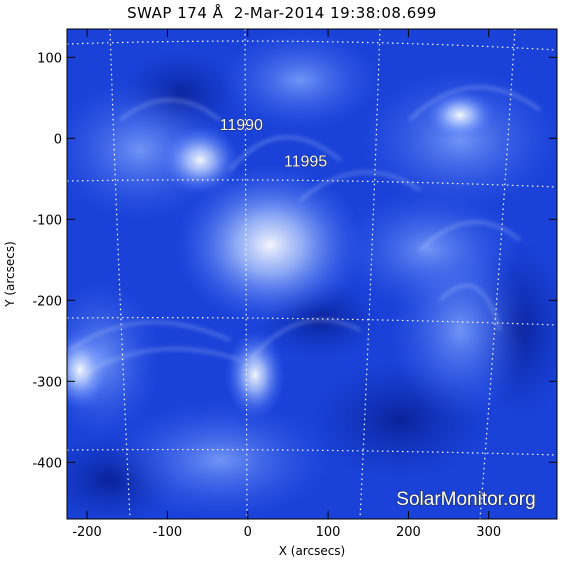  What do you see at coordinates (282, 13) in the screenshot?
I see `image-title: SWAP 174 Å 2-Mar-2014 19:38:08.699` at bounding box center [282, 13].